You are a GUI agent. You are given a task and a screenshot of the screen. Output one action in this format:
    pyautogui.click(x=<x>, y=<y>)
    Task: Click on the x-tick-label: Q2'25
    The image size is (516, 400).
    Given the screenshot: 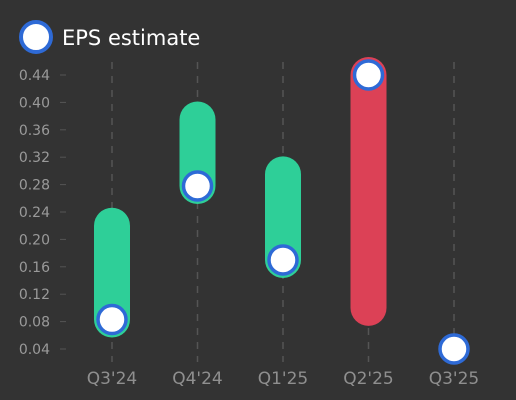 What is the action you would take?
    pyautogui.click(x=368, y=379)
    